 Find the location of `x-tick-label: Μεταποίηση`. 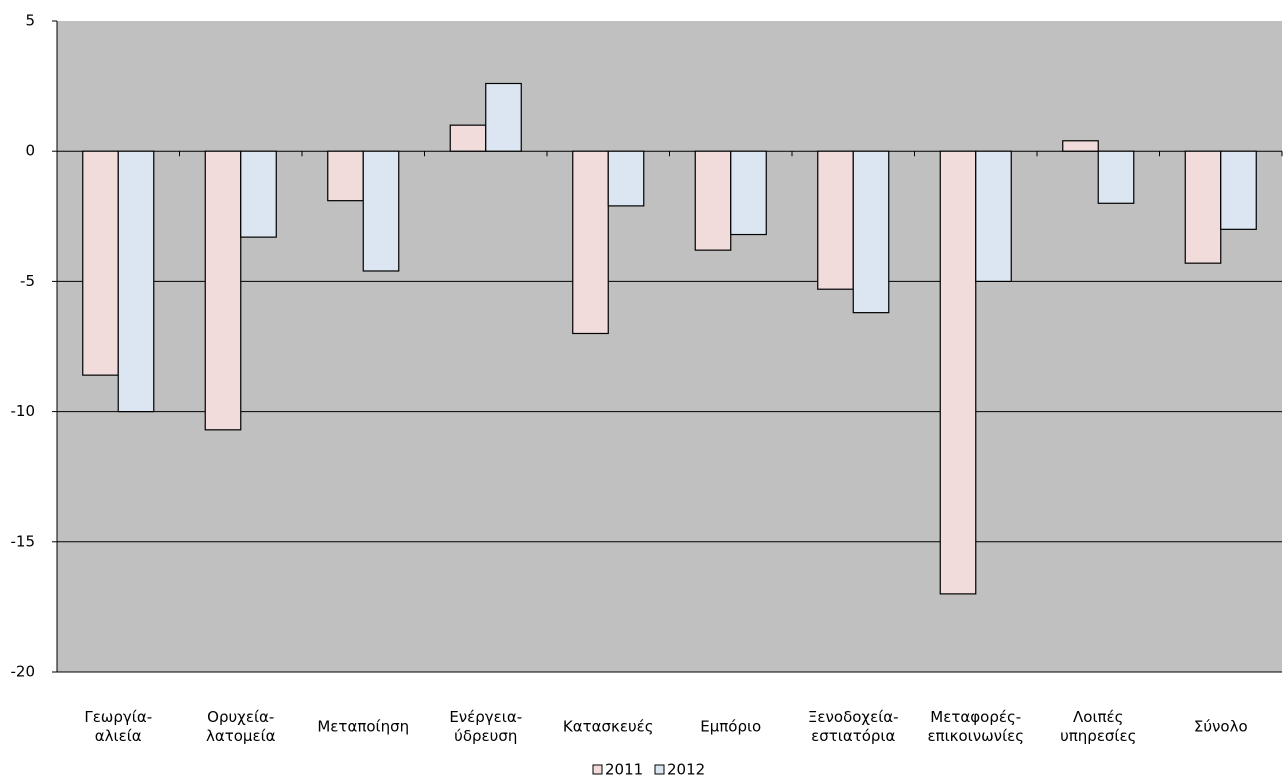

x-tick-label: Μεταποίηση is located at coordinates (363, 727).